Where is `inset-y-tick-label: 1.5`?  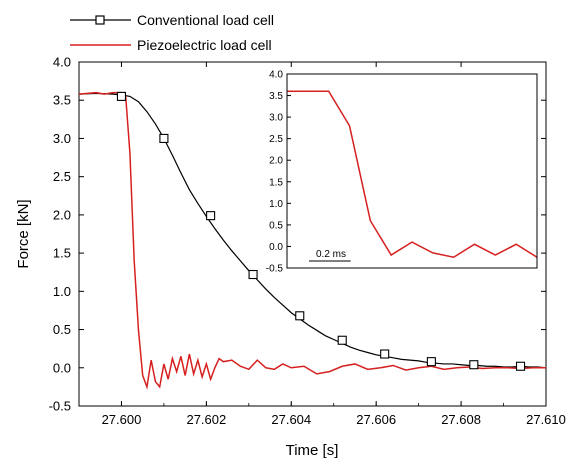 inset-y-tick-label: 1.5 is located at coordinates (276, 182).